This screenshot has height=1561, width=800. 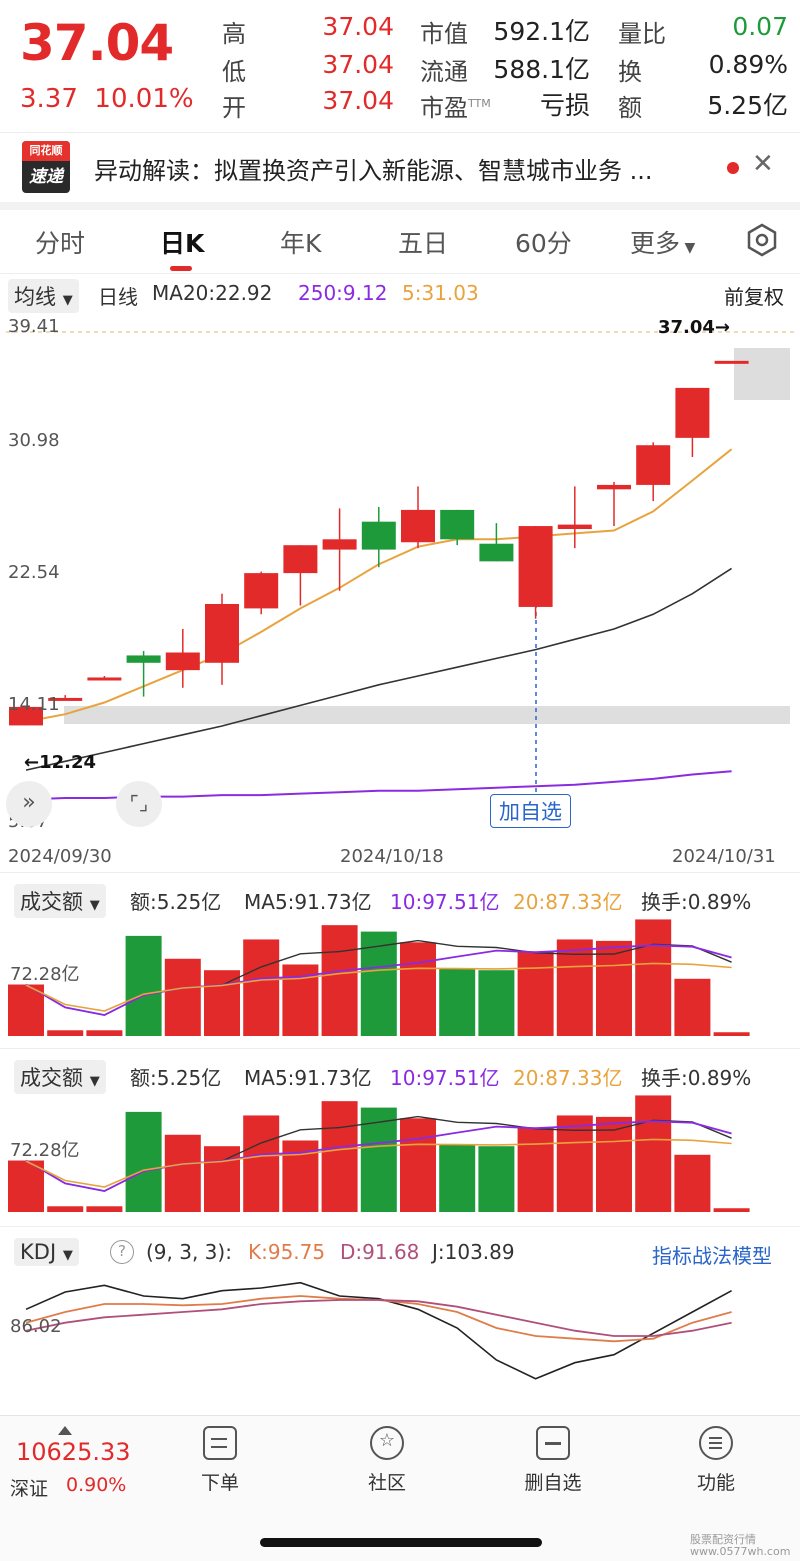 I want to click on volratio-label: 量比, so click(x=642, y=34).